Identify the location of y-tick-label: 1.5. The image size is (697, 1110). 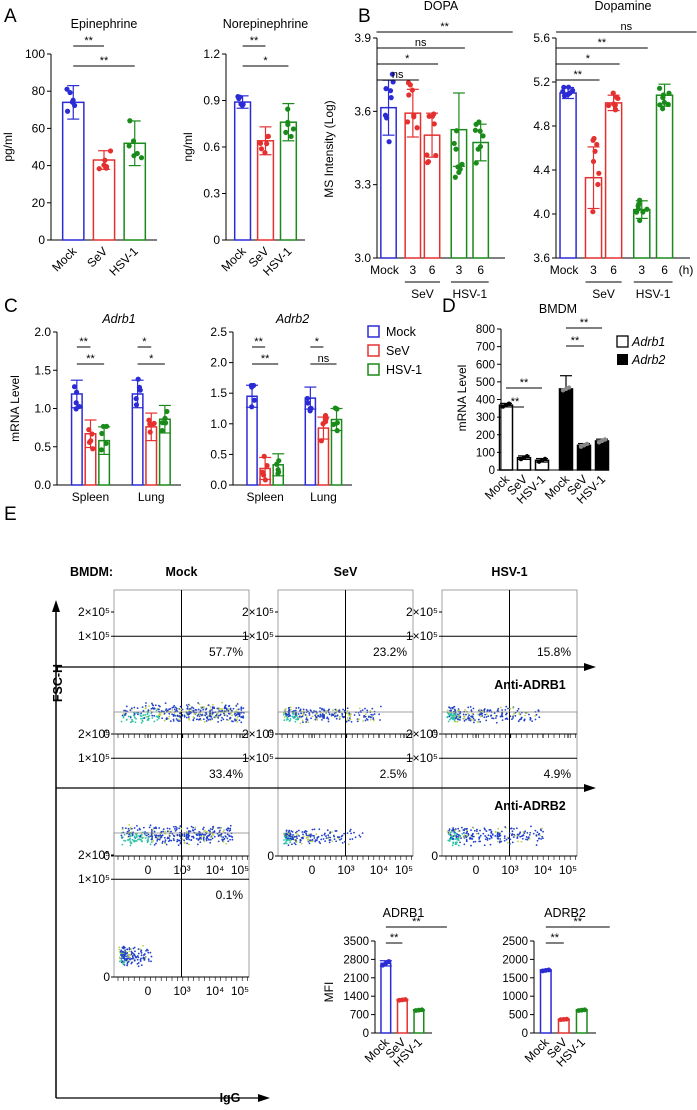
(42, 370).